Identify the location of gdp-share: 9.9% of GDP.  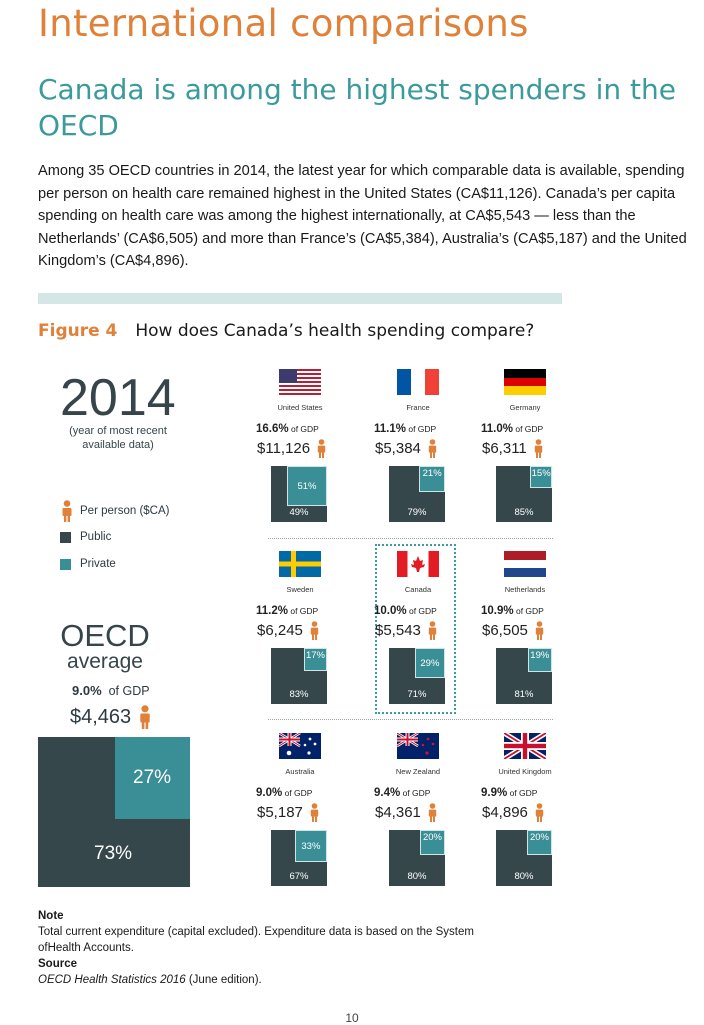
(509, 793).